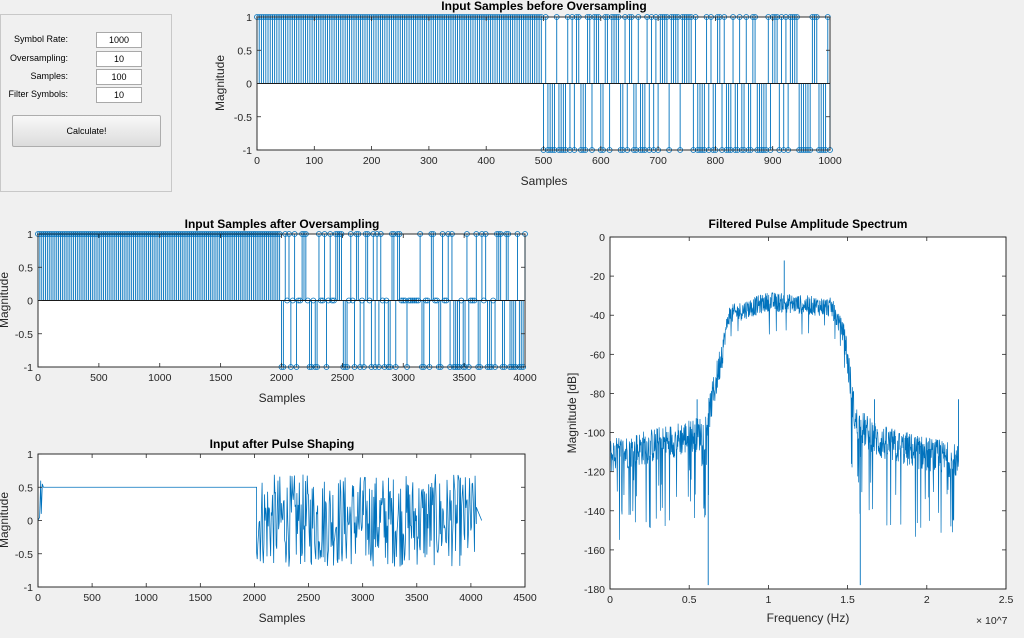 The height and width of the screenshot is (638, 1024). What do you see at coordinates (601, 161) in the screenshot?
I see `x-tick-label: 600` at bounding box center [601, 161].